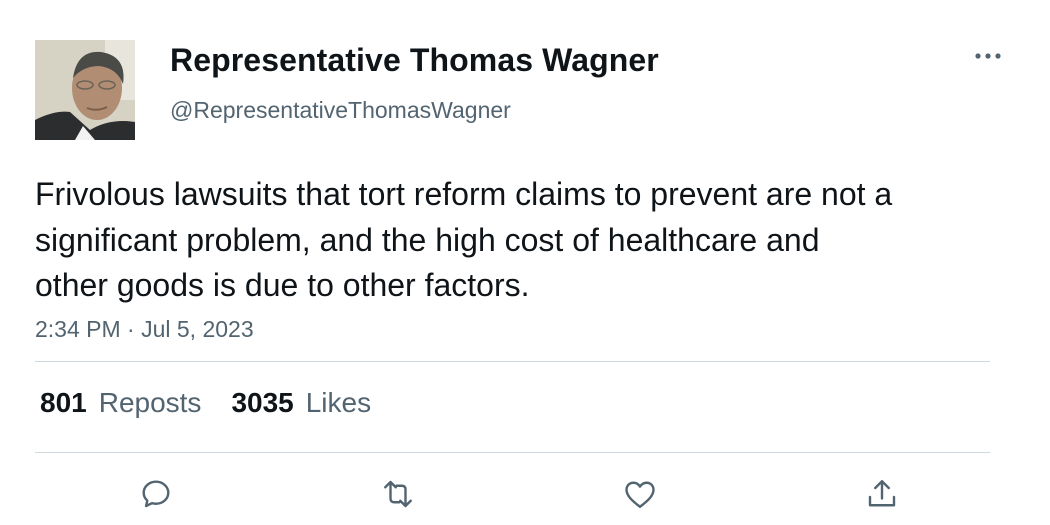 This screenshot has width=1050, height=525. I want to click on repost-icon, so click(398, 494).